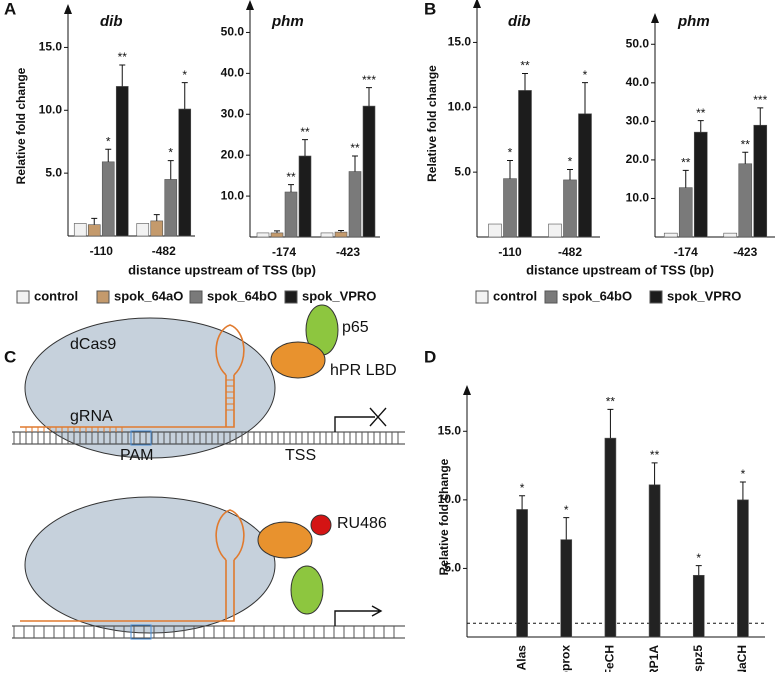 The width and height of the screenshot is (777, 677). I want to click on diagram-label: RU486, so click(362, 523).